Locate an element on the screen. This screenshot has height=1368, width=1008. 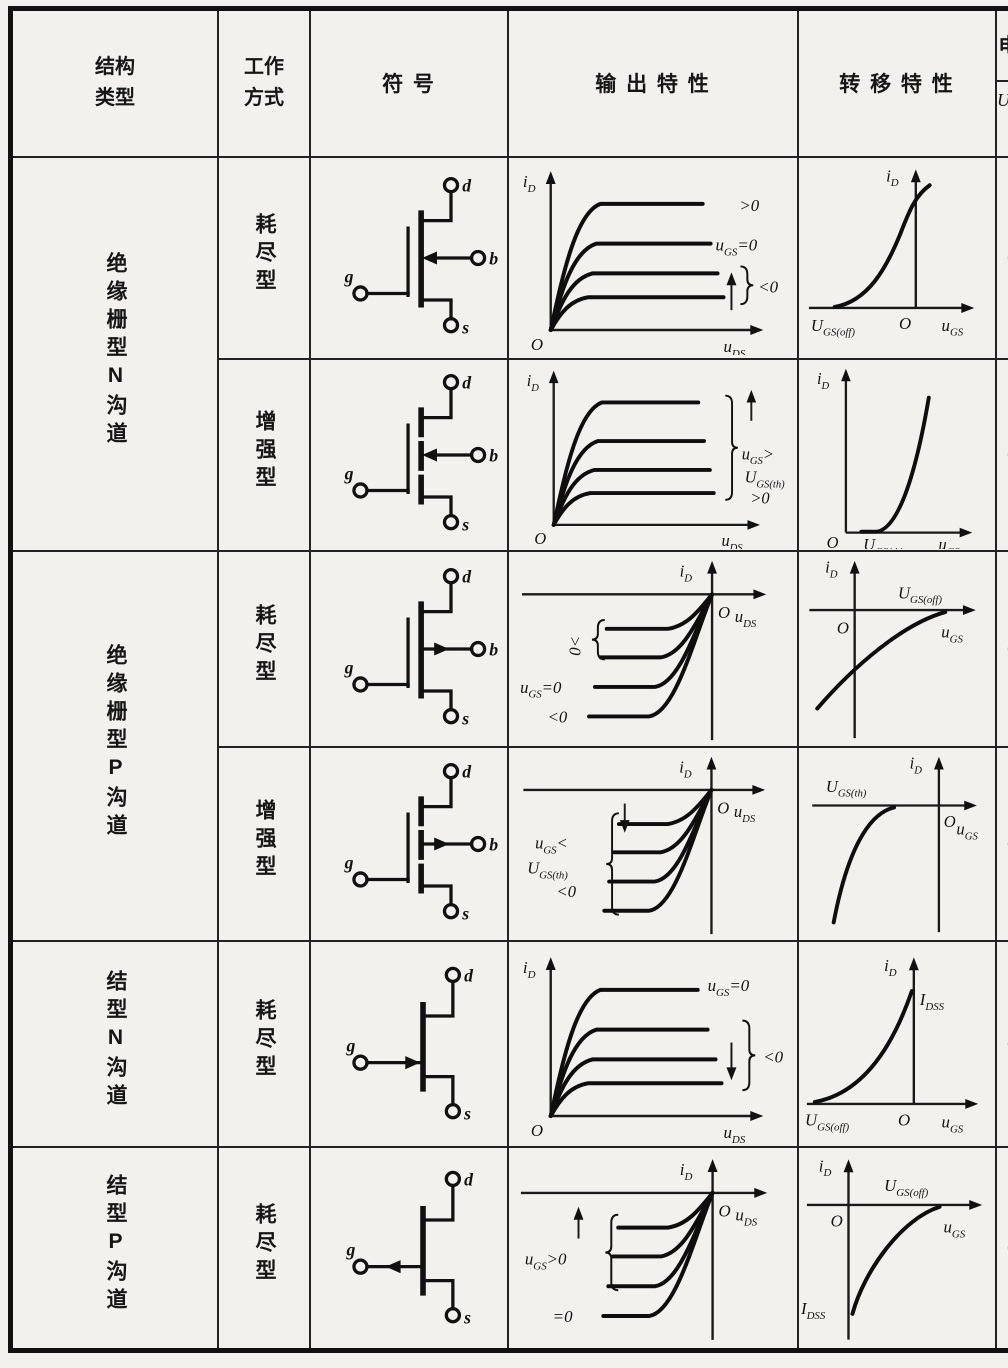
transfer-chart-cell: iD UGS(off) O uGS is located at coordinates (897, 649).